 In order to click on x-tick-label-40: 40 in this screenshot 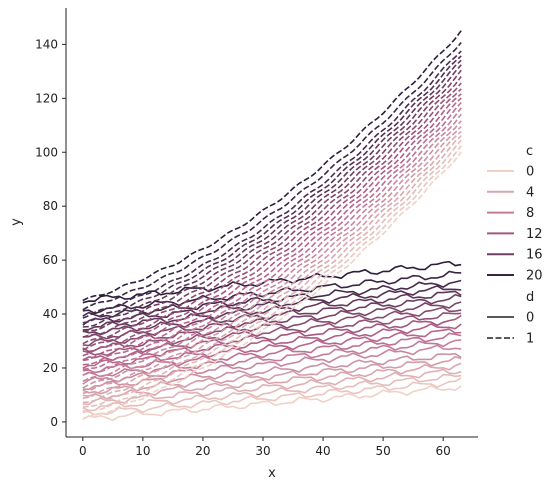, I will do `click(322, 451)`.